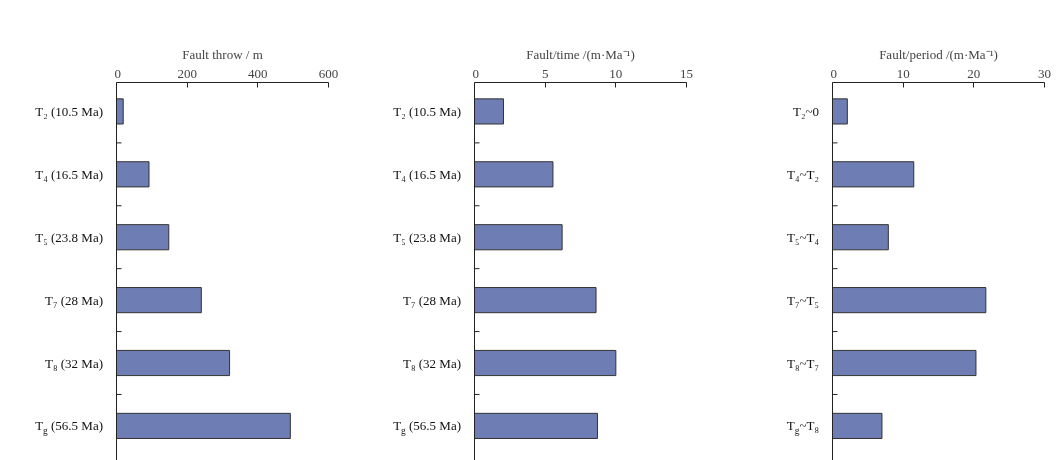 The image size is (1062, 460). I want to click on y-tick-label: T$_{g}$~T₈, so click(802, 426).